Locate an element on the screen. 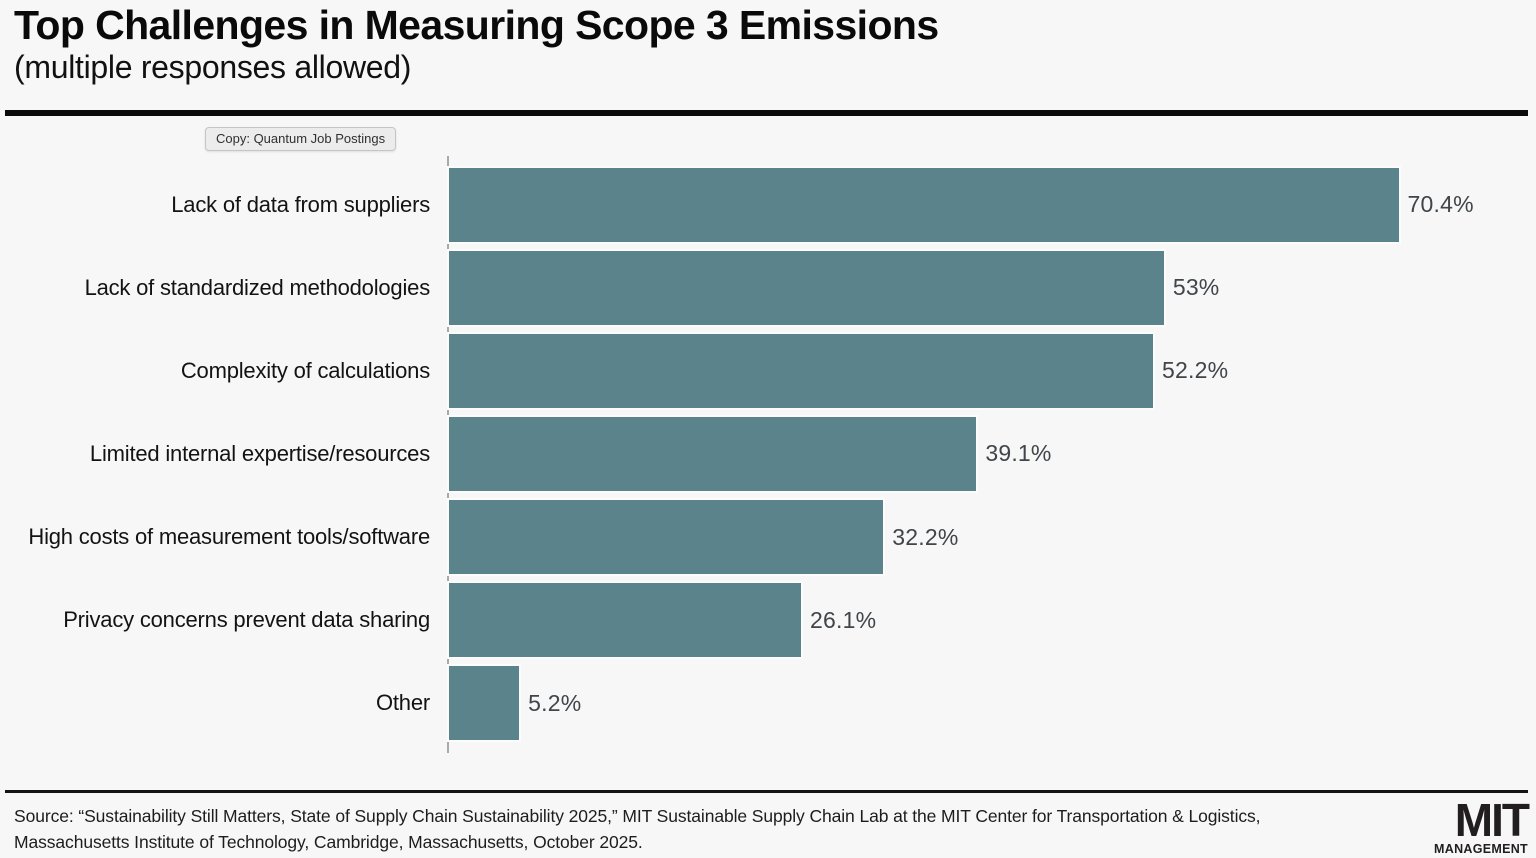 This screenshot has width=1536, height=858. bar-track: 39.1% is located at coordinates (988, 453).